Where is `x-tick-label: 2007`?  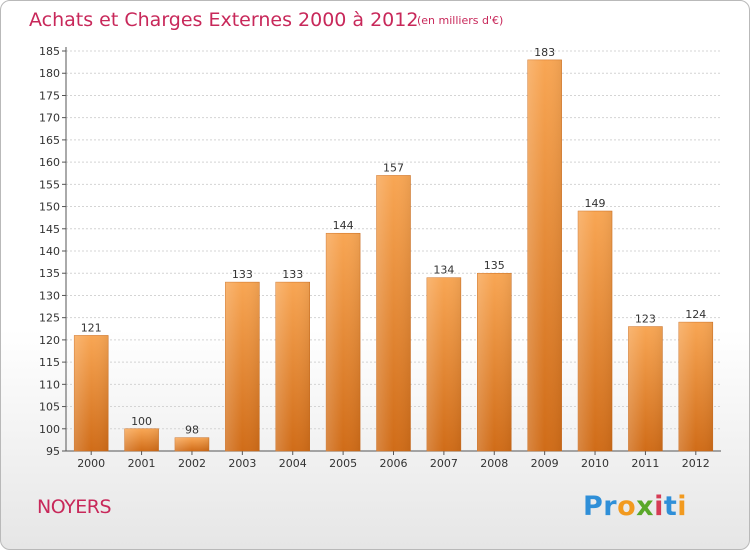
x-tick-label: 2007 is located at coordinates (444, 463).